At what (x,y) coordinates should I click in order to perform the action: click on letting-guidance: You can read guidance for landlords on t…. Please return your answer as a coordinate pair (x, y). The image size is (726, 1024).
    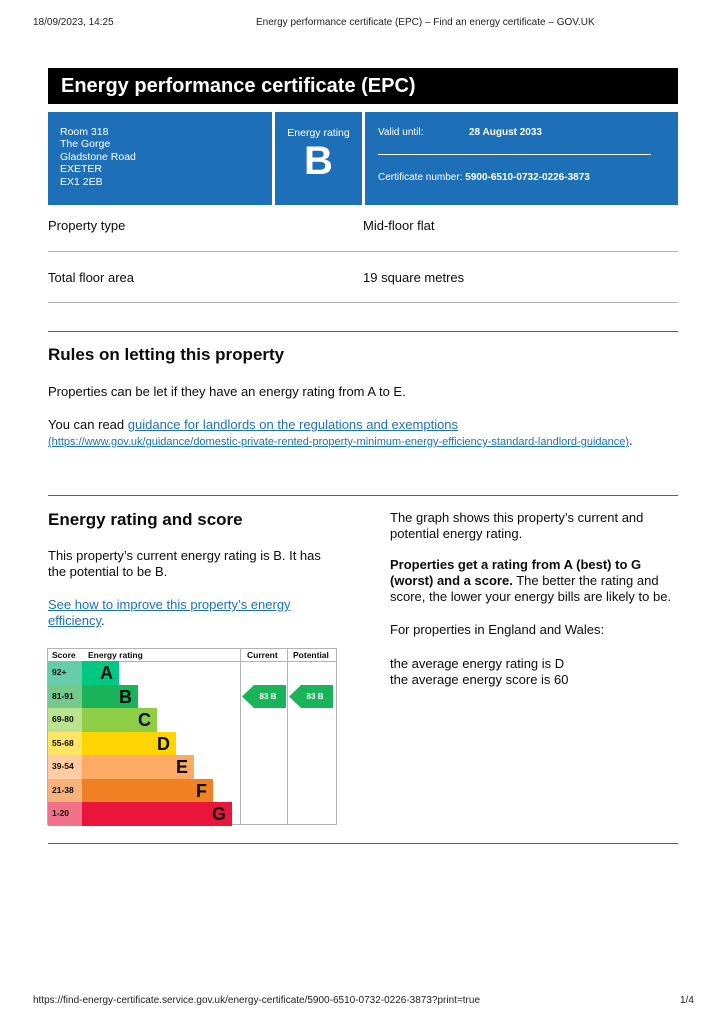
    Looking at the image, I should click on (363, 433).